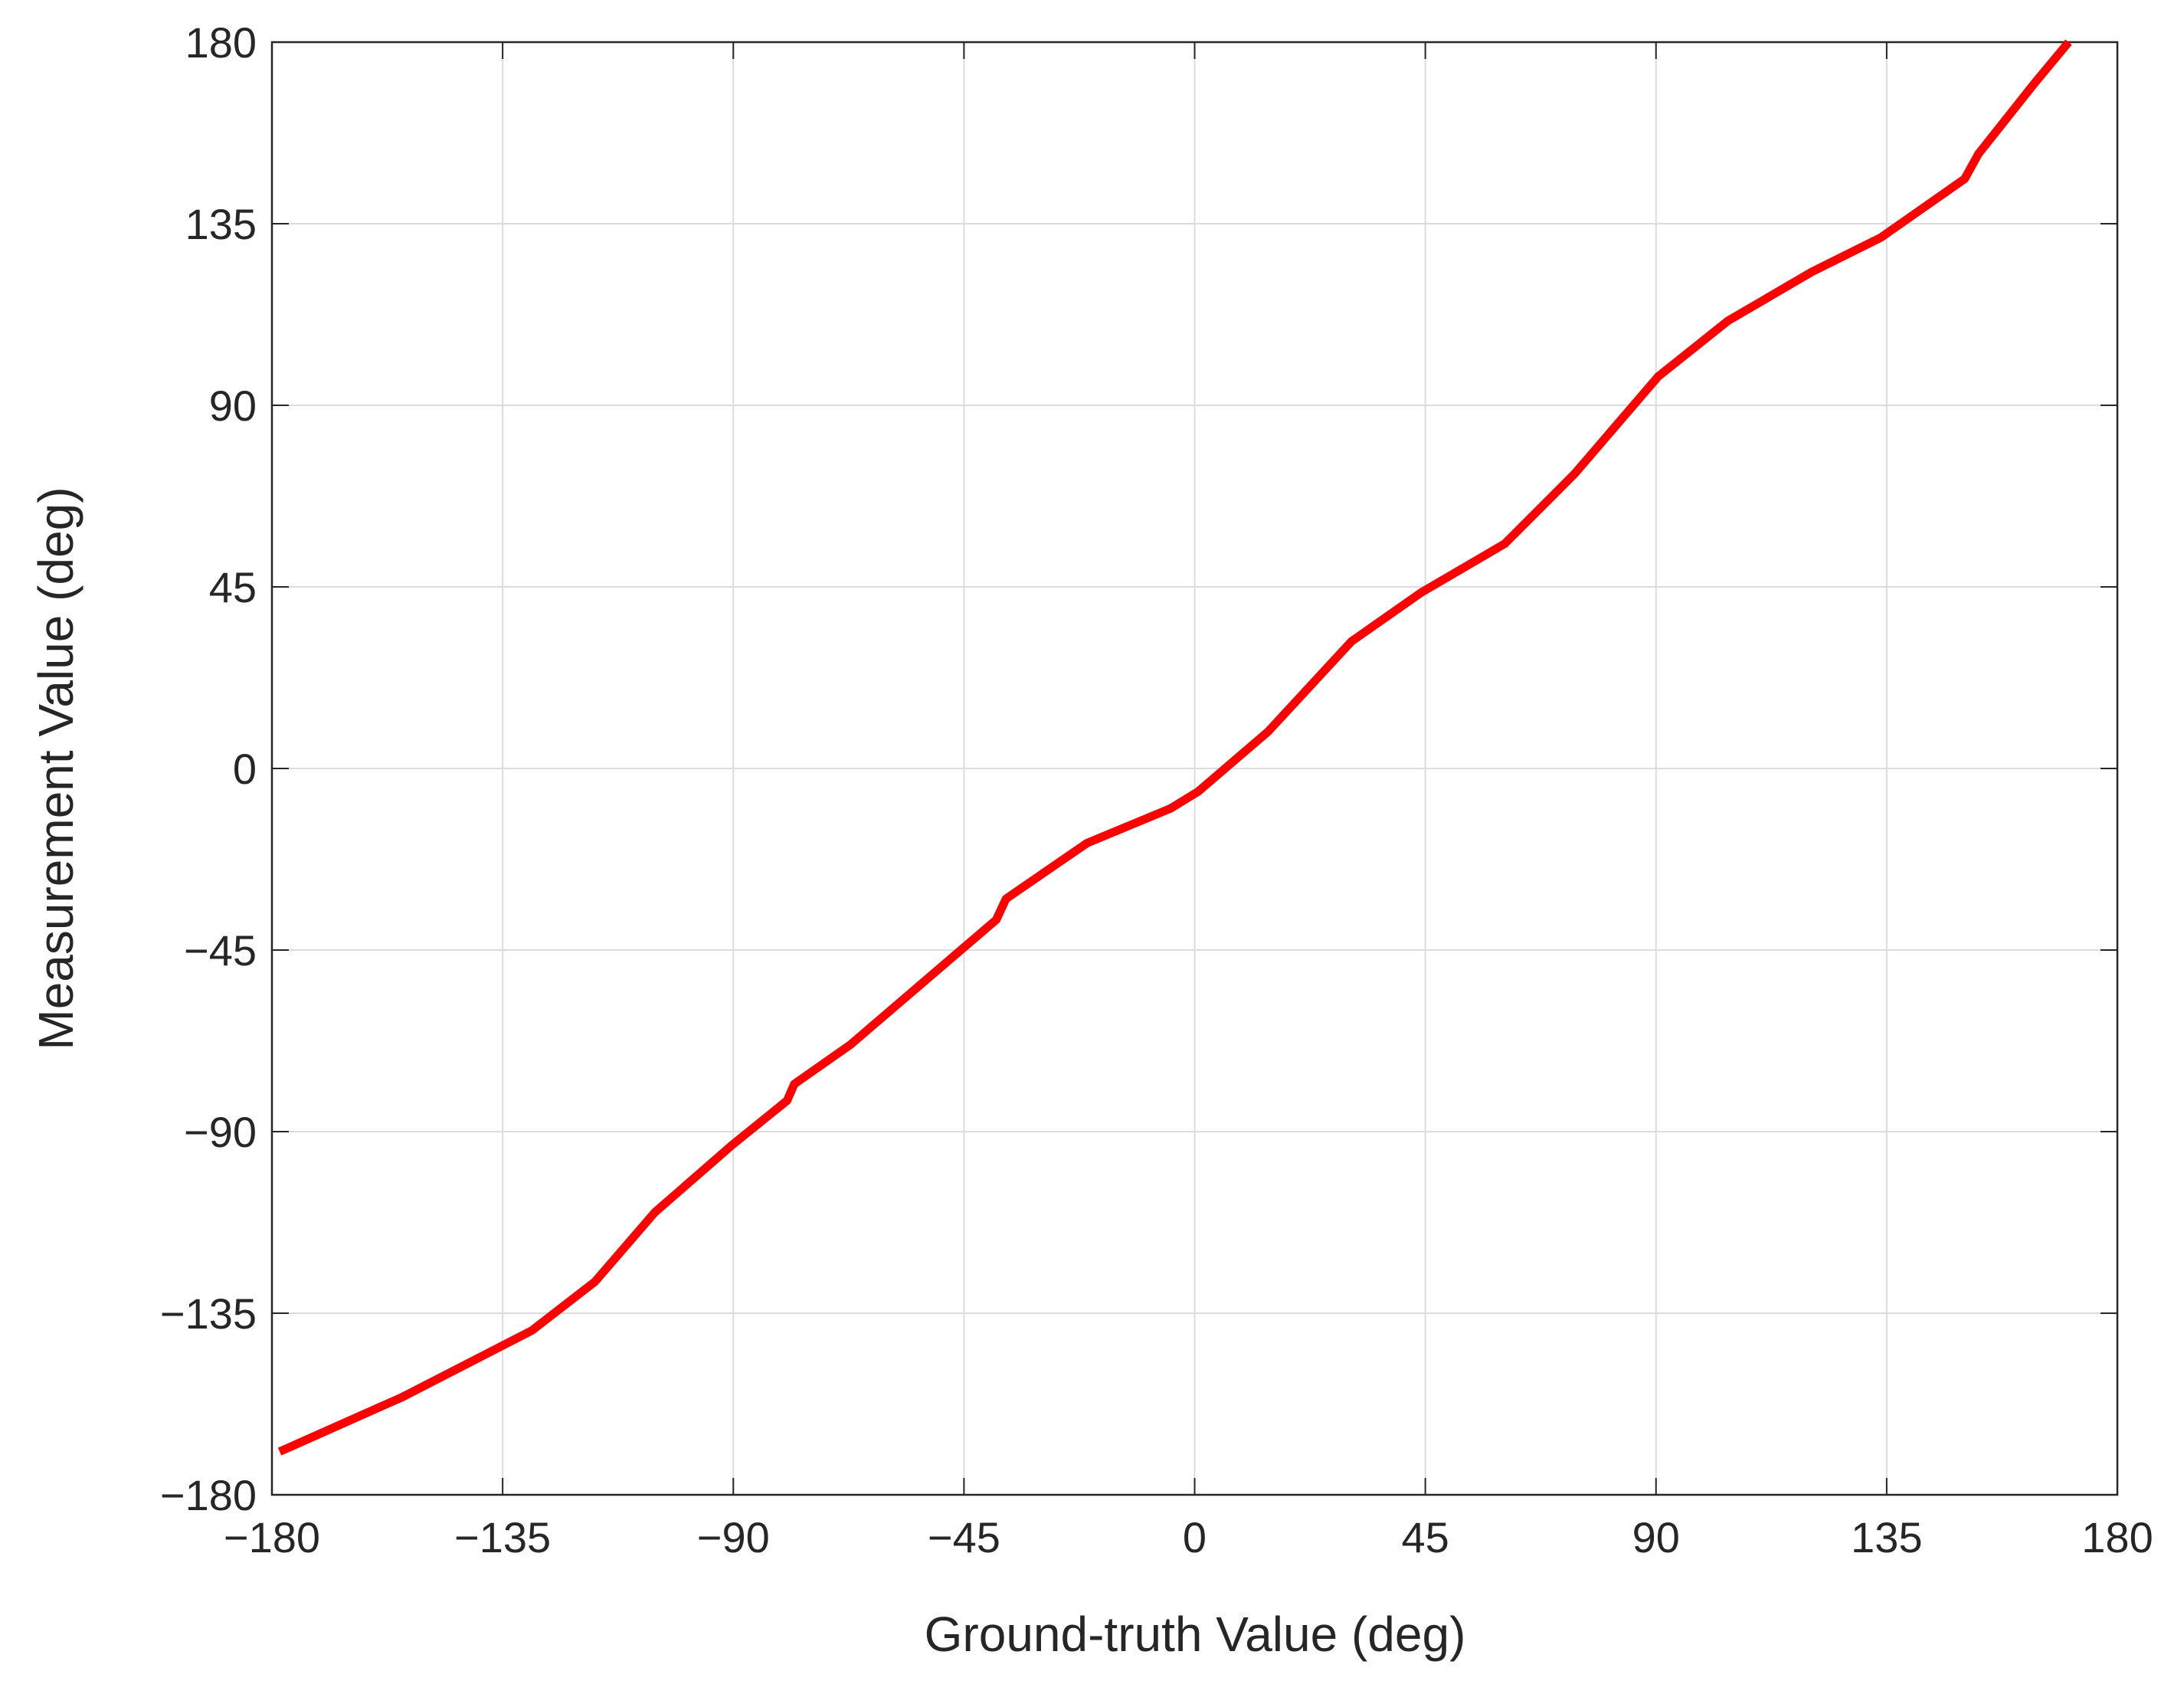 The width and height of the screenshot is (2184, 1694). What do you see at coordinates (1886, 1537) in the screenshot?
I see `x-tick-label: 135` at bounding box center [1886, 1537].